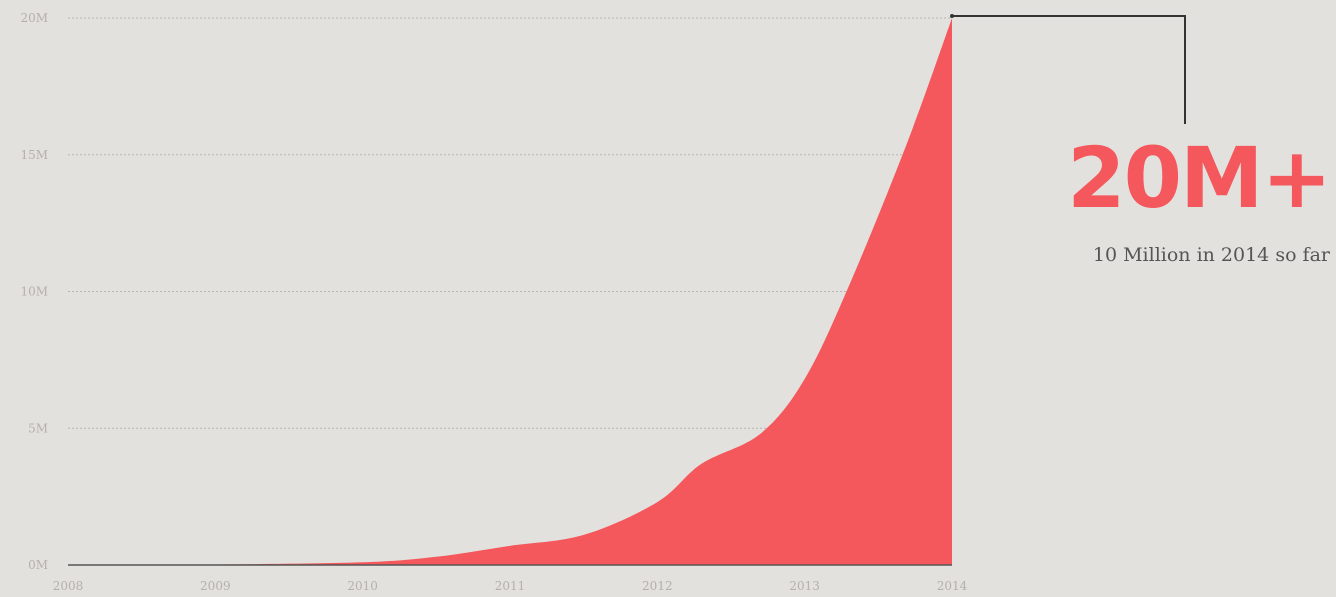 Image resolution: width=1336 pixels, height=597 pixels. What do you see at coordinates (952, 16) in the screenshot?
I see `peak-marker` at bounding box center [952, 16].